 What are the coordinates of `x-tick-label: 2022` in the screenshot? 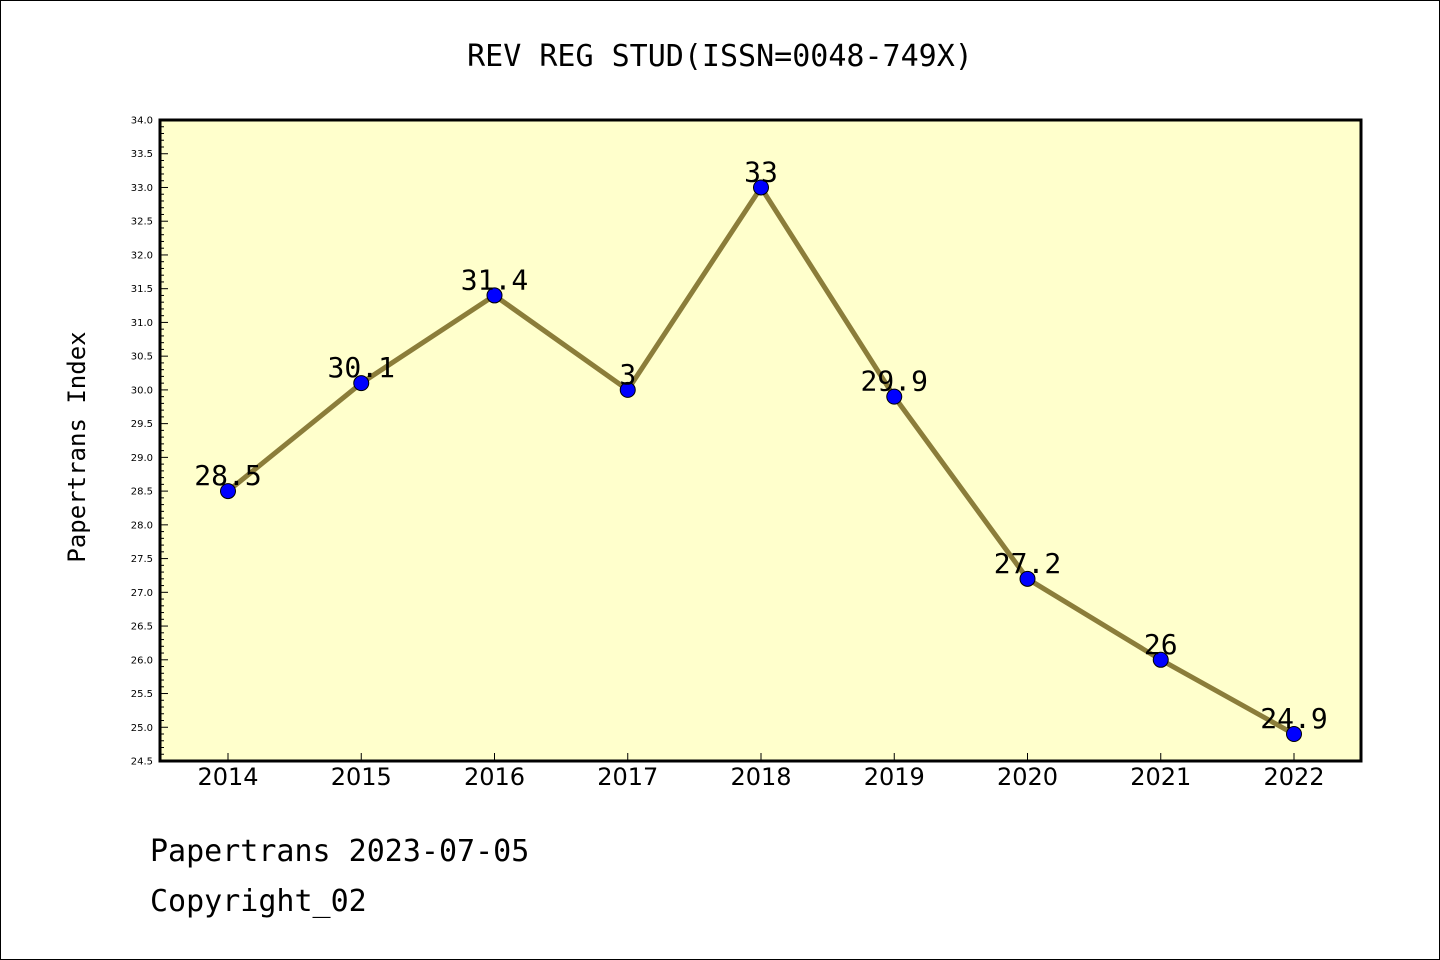 It's located at (1293, 777).